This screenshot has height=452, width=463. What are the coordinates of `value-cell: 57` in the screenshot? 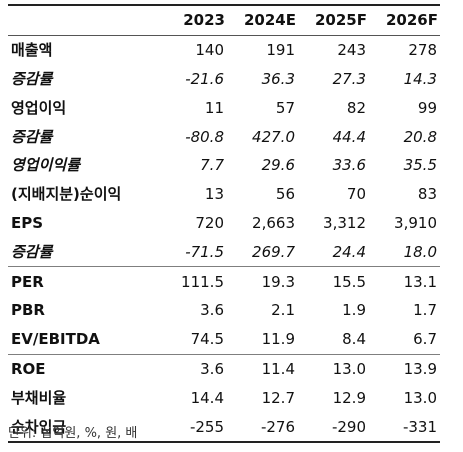 It's located at (285, 107).